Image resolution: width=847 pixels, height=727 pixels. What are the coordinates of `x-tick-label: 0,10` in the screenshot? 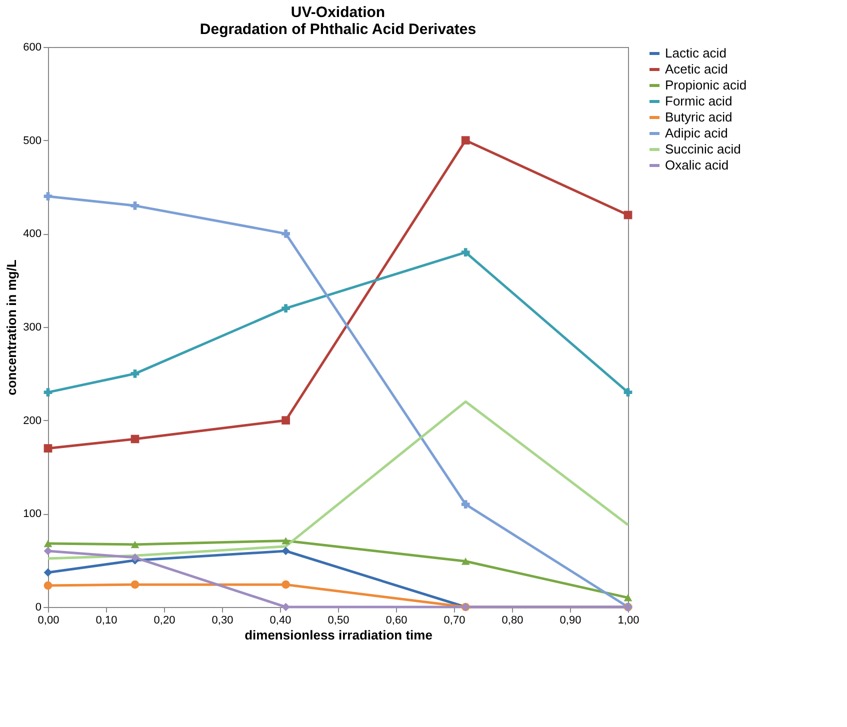 It's located at (107, 620).